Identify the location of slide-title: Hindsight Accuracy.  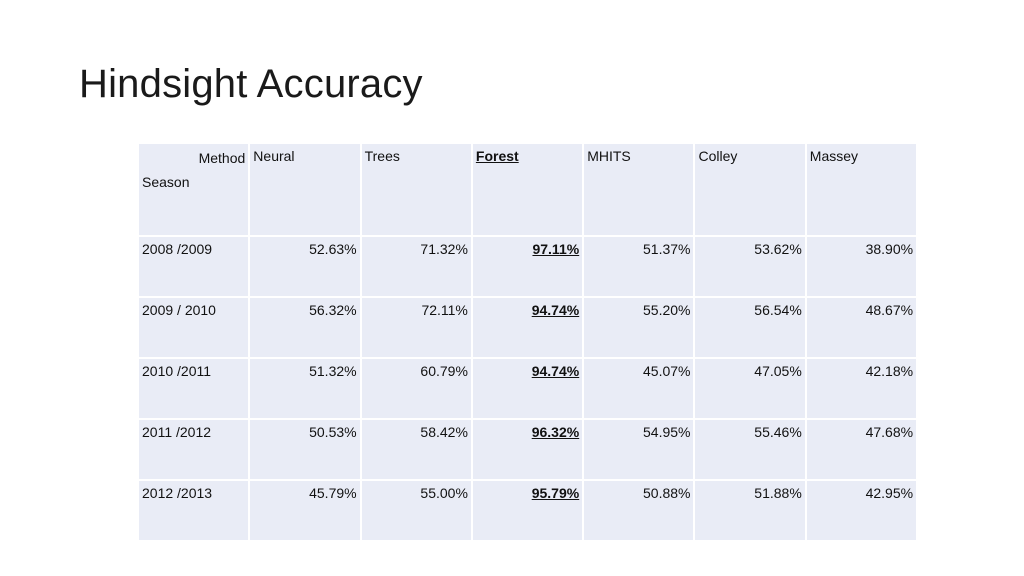
(251, 84).